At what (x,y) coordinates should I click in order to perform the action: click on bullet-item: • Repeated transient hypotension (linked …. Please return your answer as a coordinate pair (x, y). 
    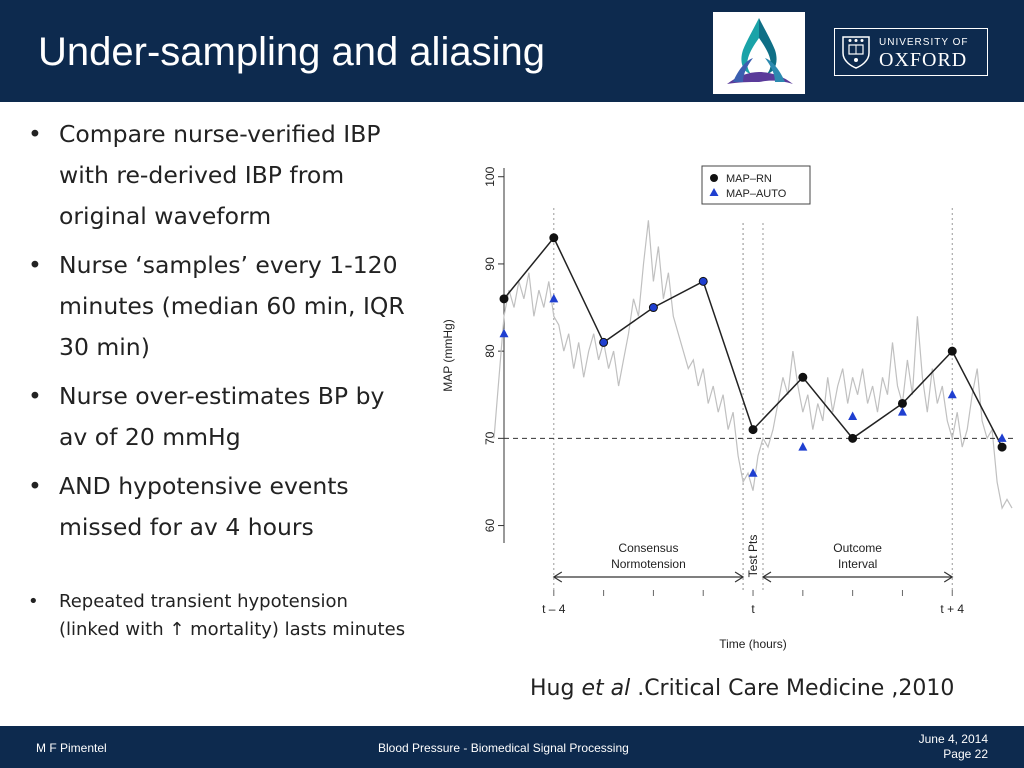
    Looking at the image, I should click on (218, 616).